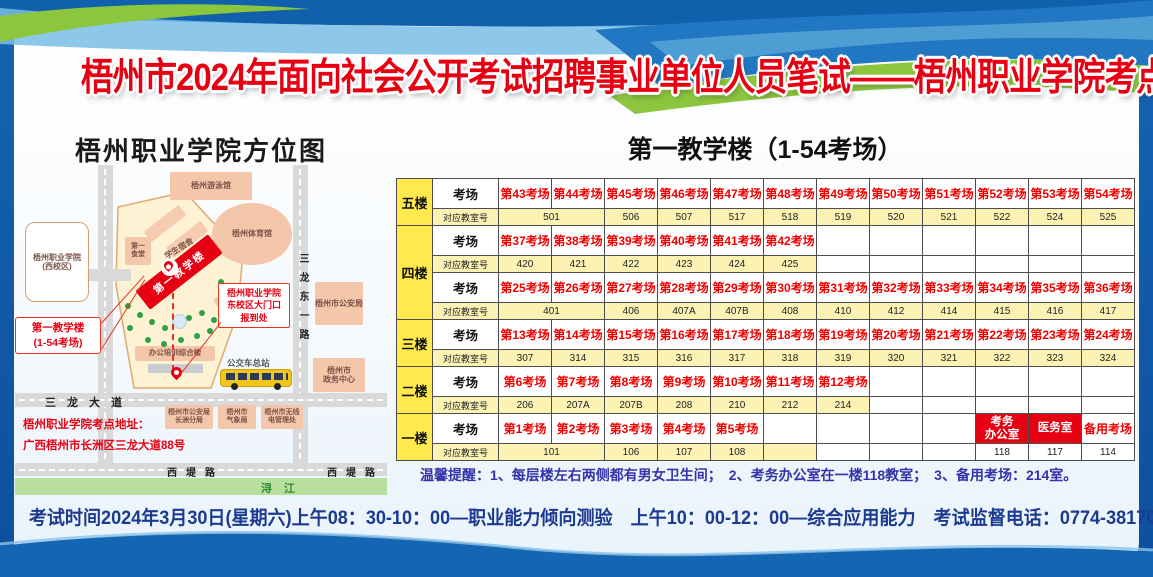  Describe the element at coordinates (1055, 452) in the screenshot. I see `classroom-number-cell: 117` at that location.